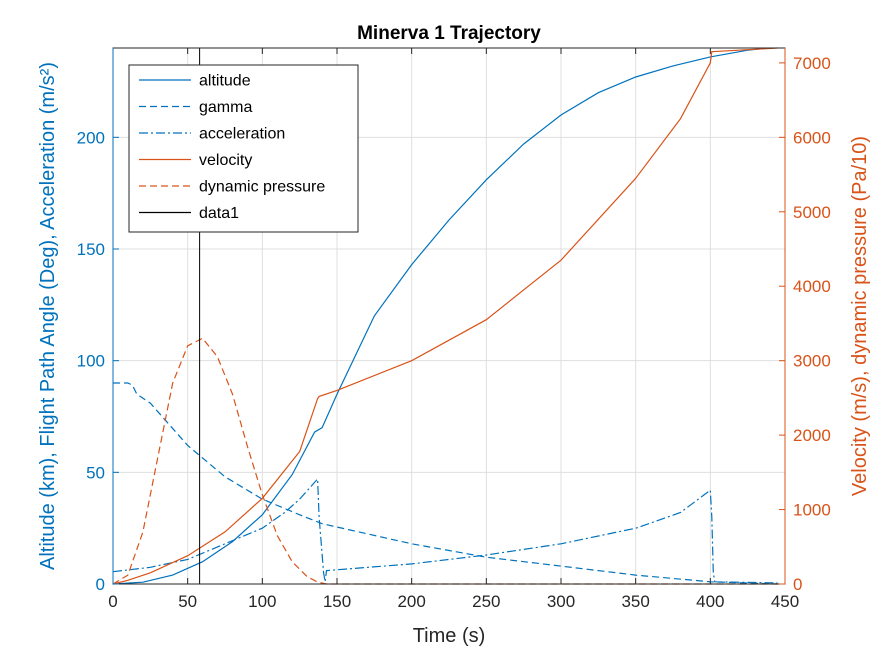 The image size is (875, 656). Describe the element at coordinates (219, 213) in the screenshot. I see `legend-label: data1` at that location.